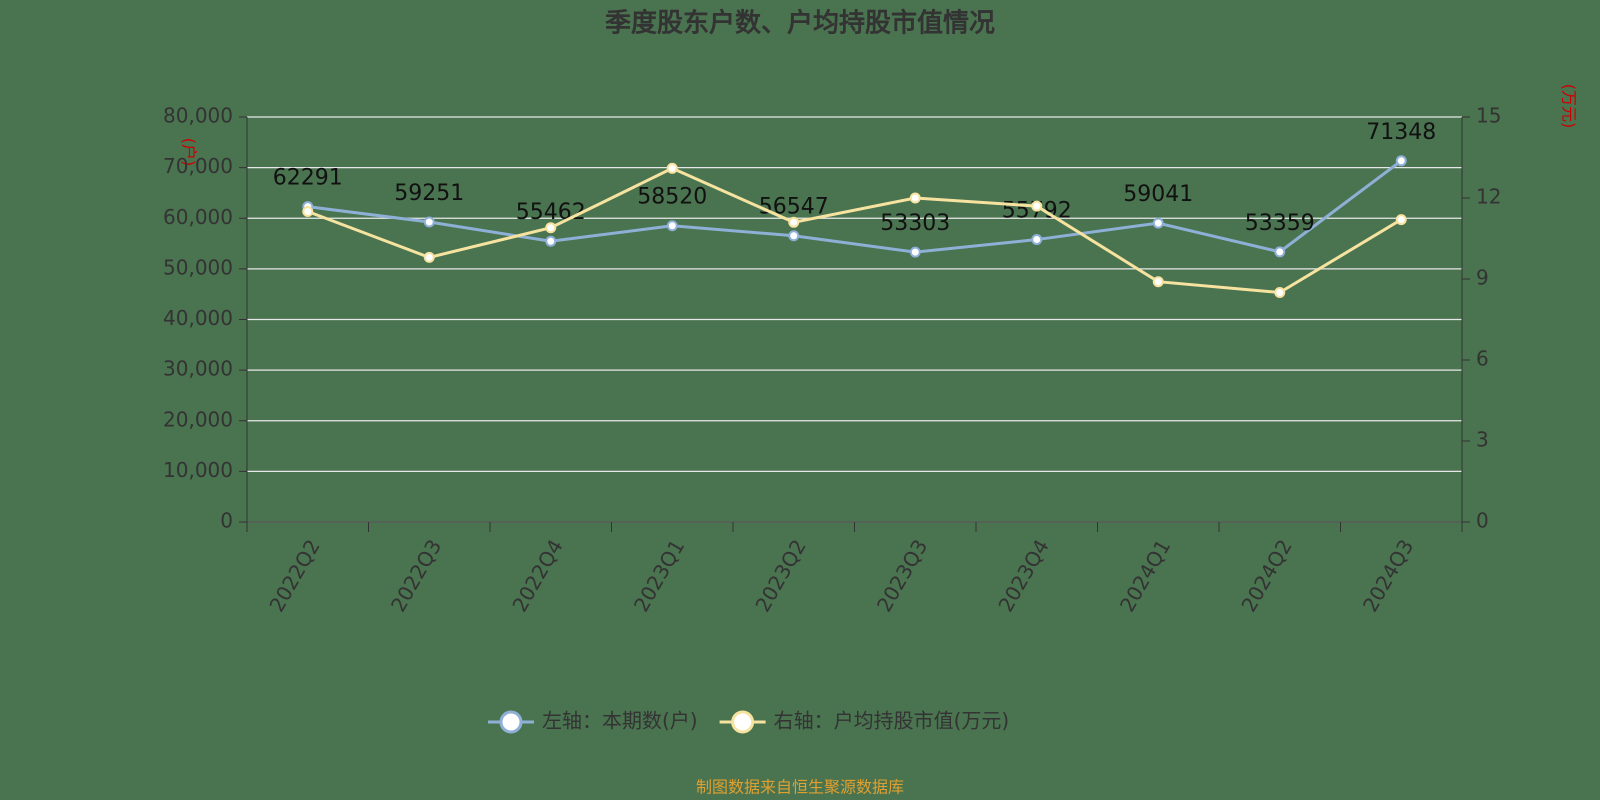  What do you see at coordinates (226, 521) in the screenshot?
I see `y-tick-label: 0` at bounding box center [226, 521].